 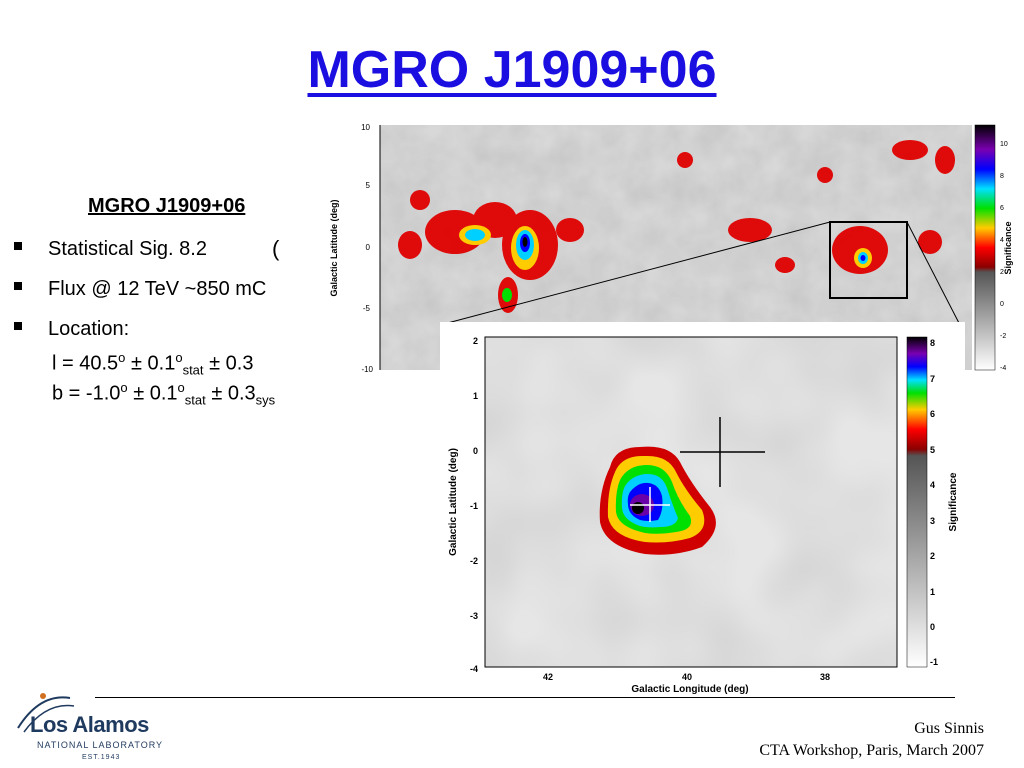 I want to click on location-b: b = -1.0o ± 0.1ostat ± 0.3sys, so click(x=163, y=394).